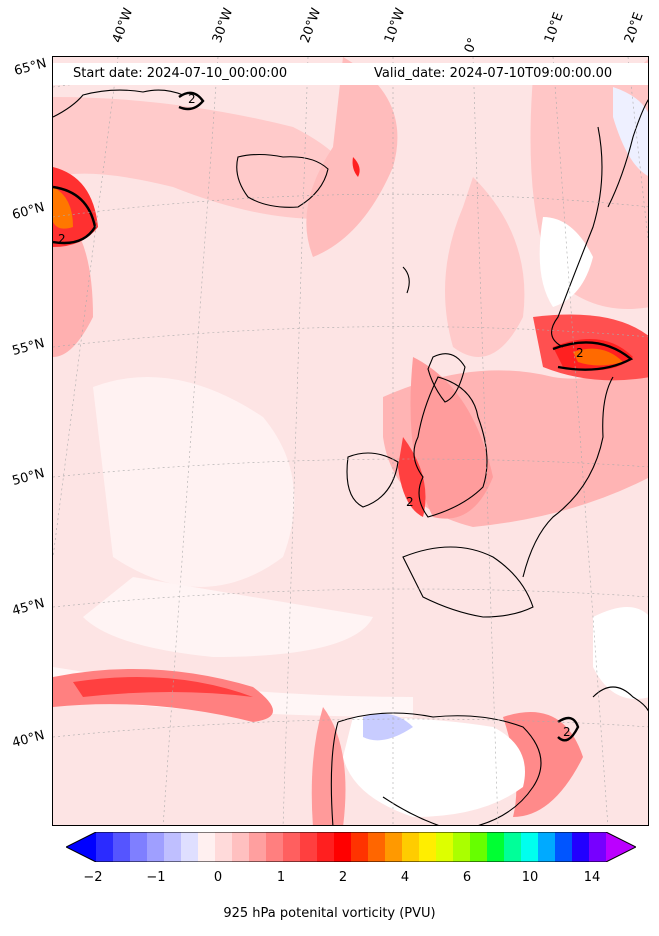 The width and height of the screenshot is (659, 936). Describe the element at coordinates (493, 73) in the screenshot. I see `valid-date-label: Valid_date: 2024-07-10T09:00:00.00` at that location.